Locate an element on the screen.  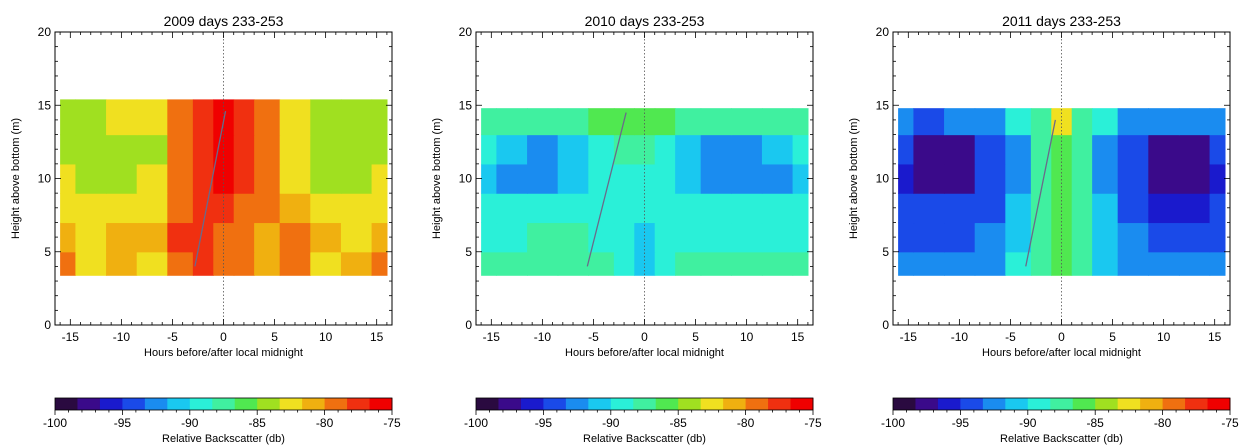
y-tick-label: 0 is located at coordinates (885, 325).